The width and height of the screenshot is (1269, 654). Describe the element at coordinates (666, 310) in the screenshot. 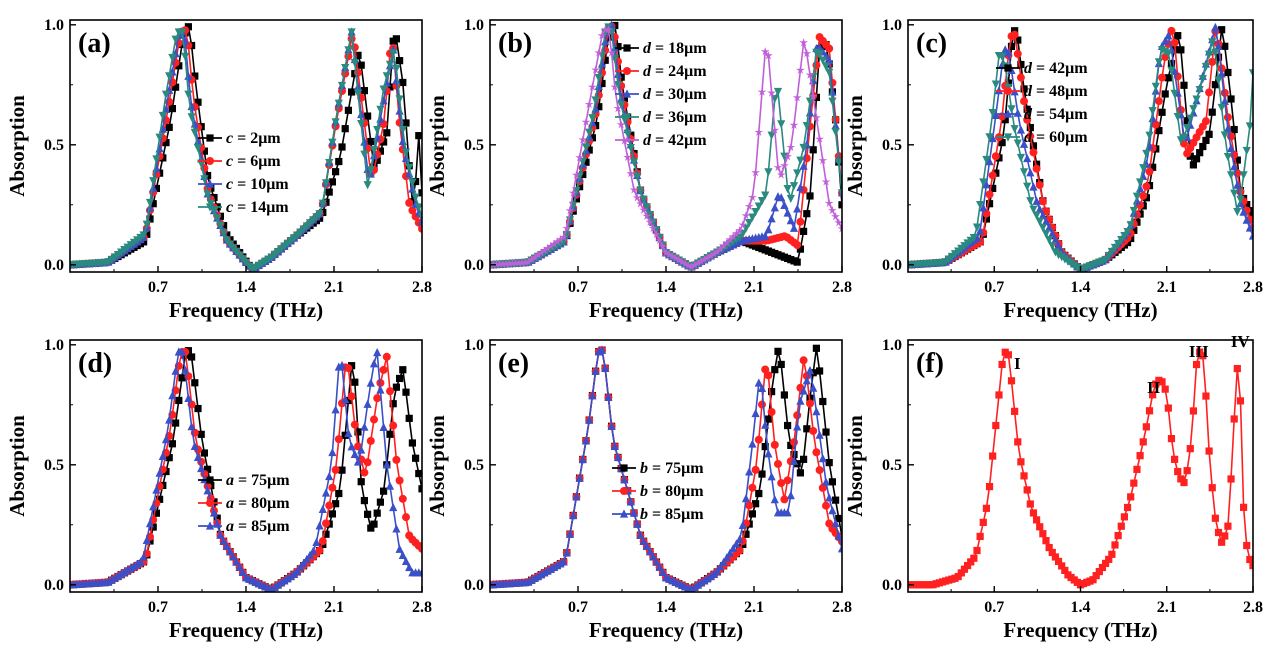

I see `x-axis-title: Frequency (THz)` at that location.